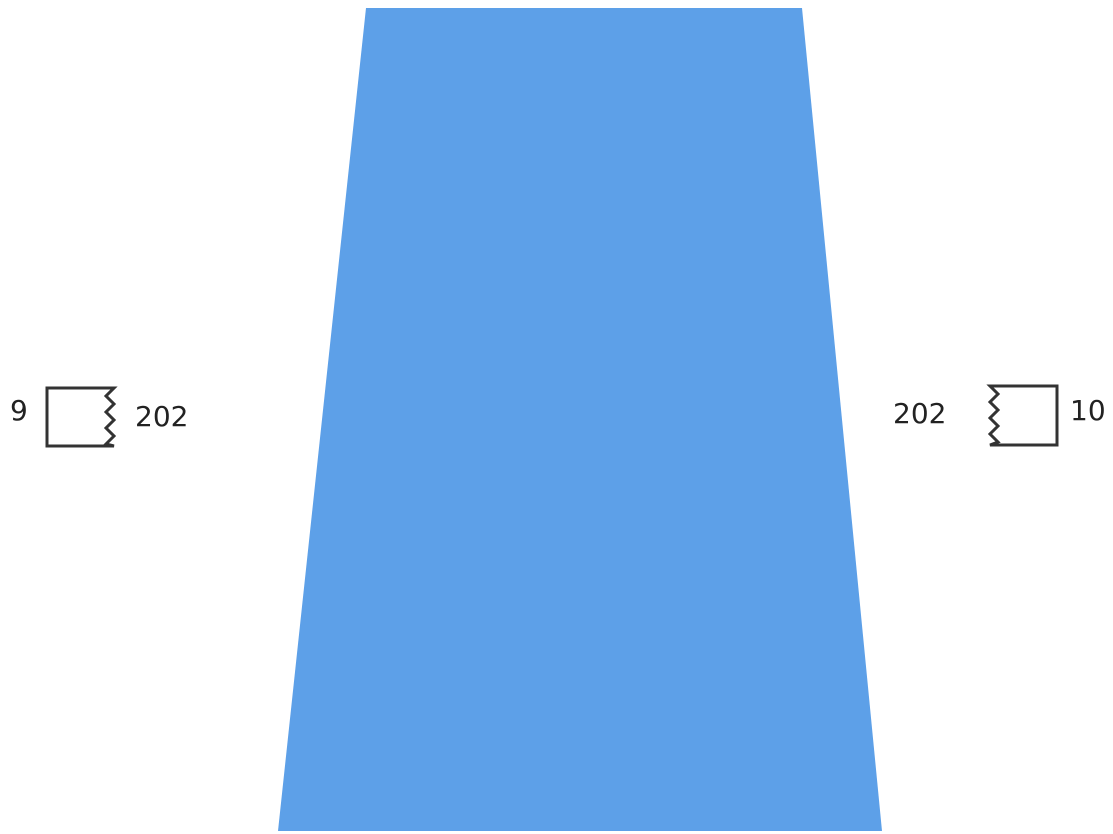  What do you see at coordinates (1022, 415) in the screenshot?
I see `right-broken-edge-box-icon` at bounding box center [1022, 415].